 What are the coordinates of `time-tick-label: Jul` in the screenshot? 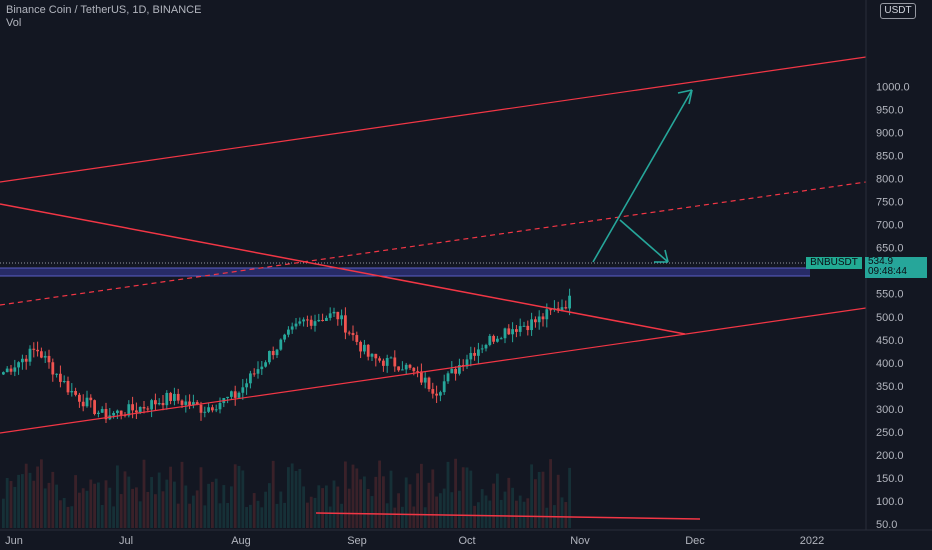 It's located at (126, 541).